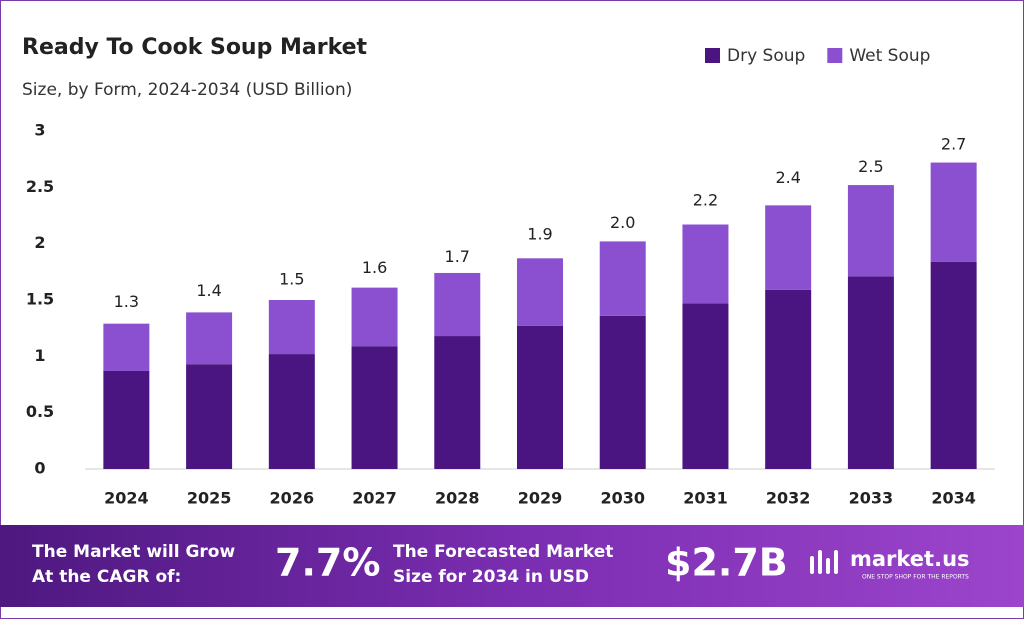  What do you see at coordinates (817, 56) in the screenshot?
I see `legend: Dry Soup Wet Soup` at bounding box center [817, 56].